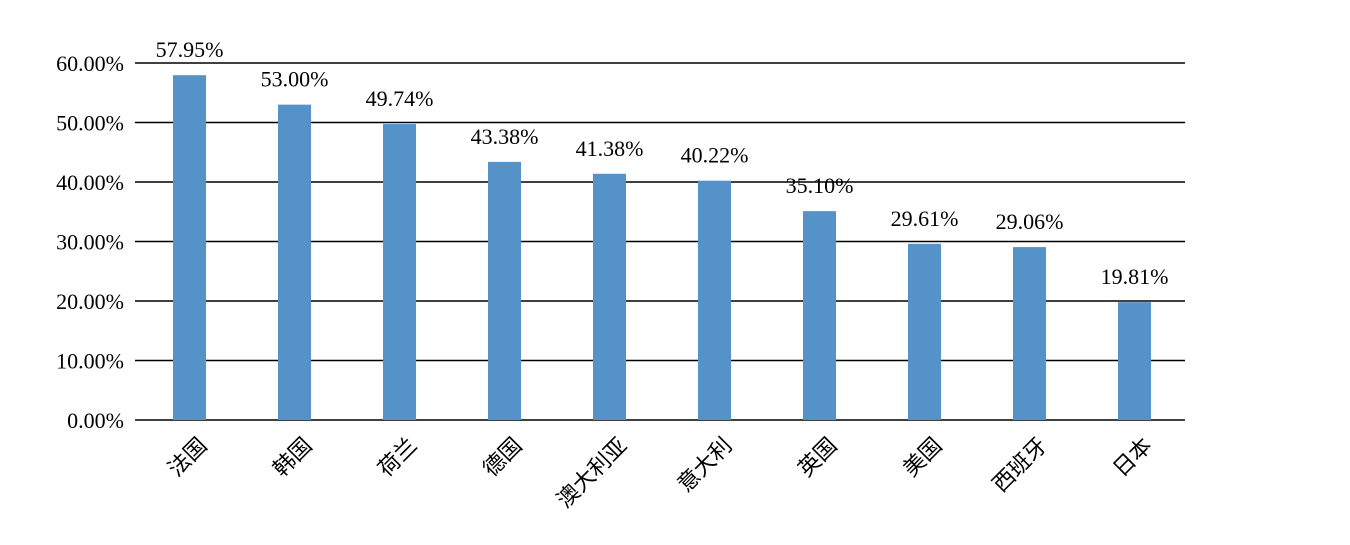  Describe the element at coordinates (1020, 465) in the screenshot. I see `x-category-label: 西班牙` at that location.